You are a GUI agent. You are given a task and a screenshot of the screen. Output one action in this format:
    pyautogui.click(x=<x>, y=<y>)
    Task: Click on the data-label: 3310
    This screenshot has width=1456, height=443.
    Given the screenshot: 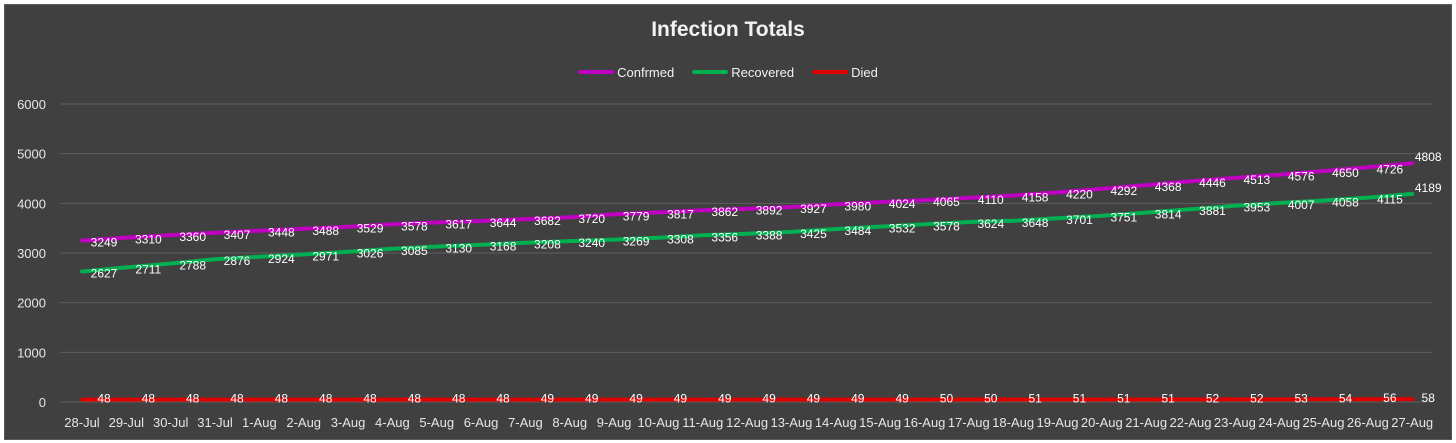 What is the action you would take?
    pyautogui.click(x=148, y=240)
    